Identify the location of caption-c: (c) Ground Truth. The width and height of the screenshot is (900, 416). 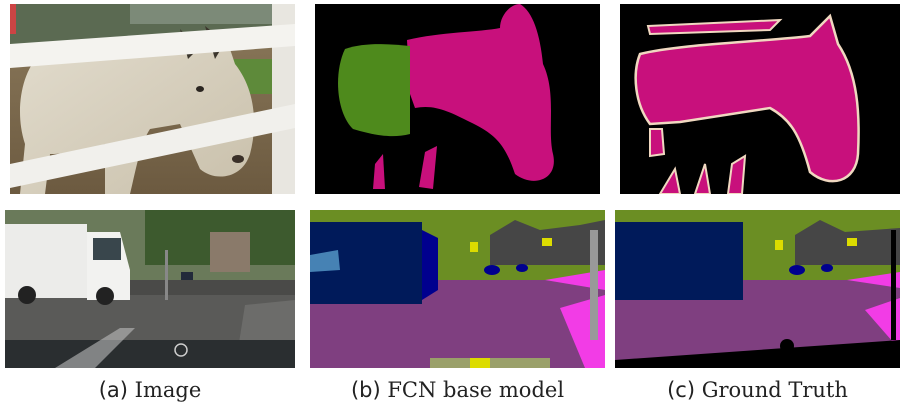
(757, 393).